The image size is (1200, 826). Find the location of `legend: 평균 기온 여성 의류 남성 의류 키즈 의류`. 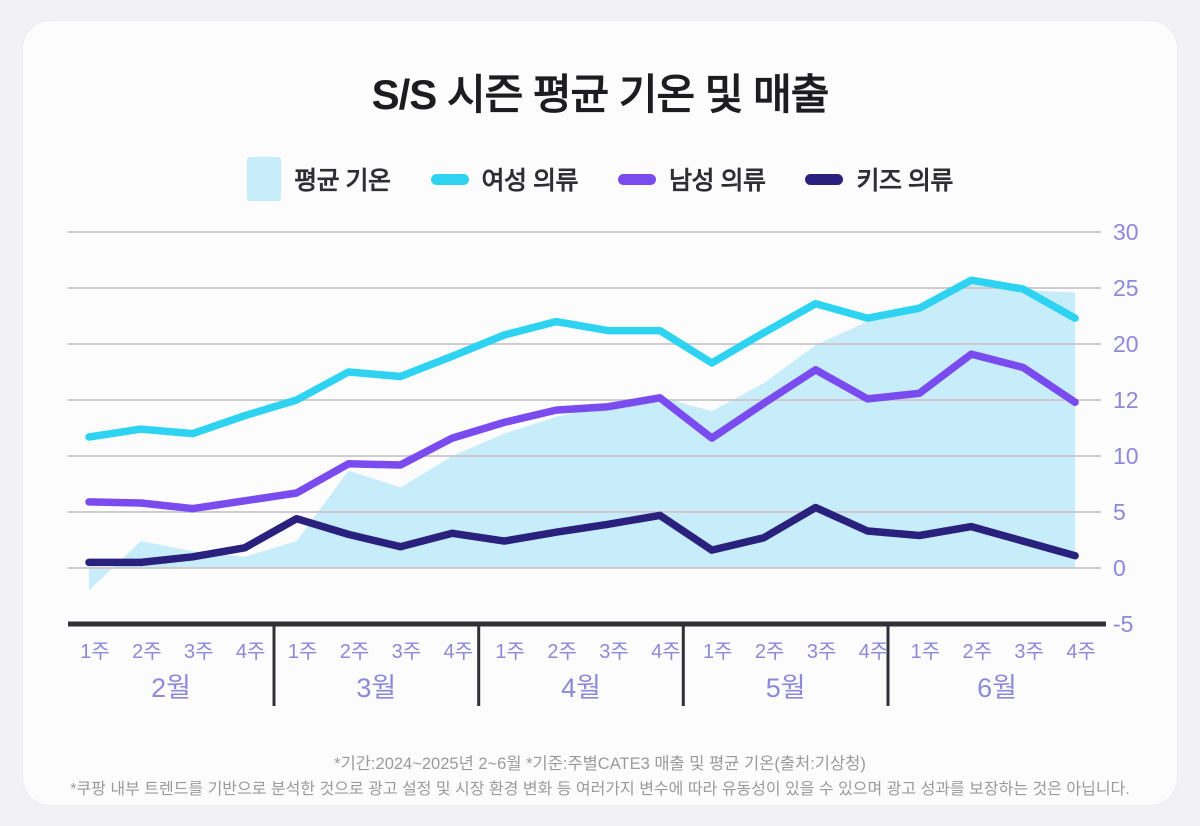

legend: 평균 기온 여성 의류 남성 의류 키즈 의류 is located at coordinates (600, 179).